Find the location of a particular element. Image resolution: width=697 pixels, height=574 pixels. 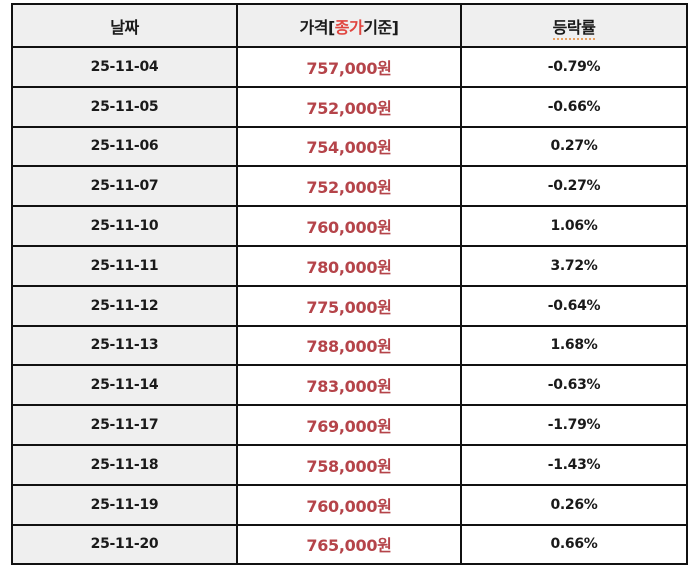

header-price-prefix: 가격[ is located at coordinates (317, 27).